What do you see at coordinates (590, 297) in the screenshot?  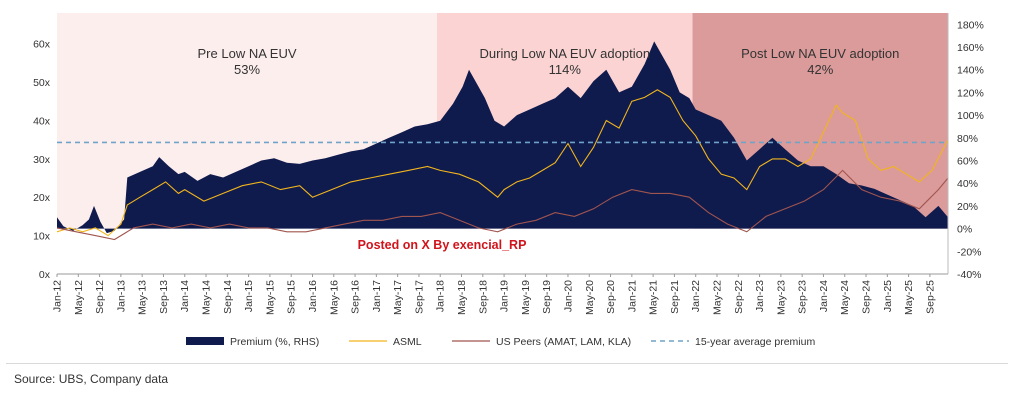 I see `x-tick-label: May-20` at bounding box center [590, 297].